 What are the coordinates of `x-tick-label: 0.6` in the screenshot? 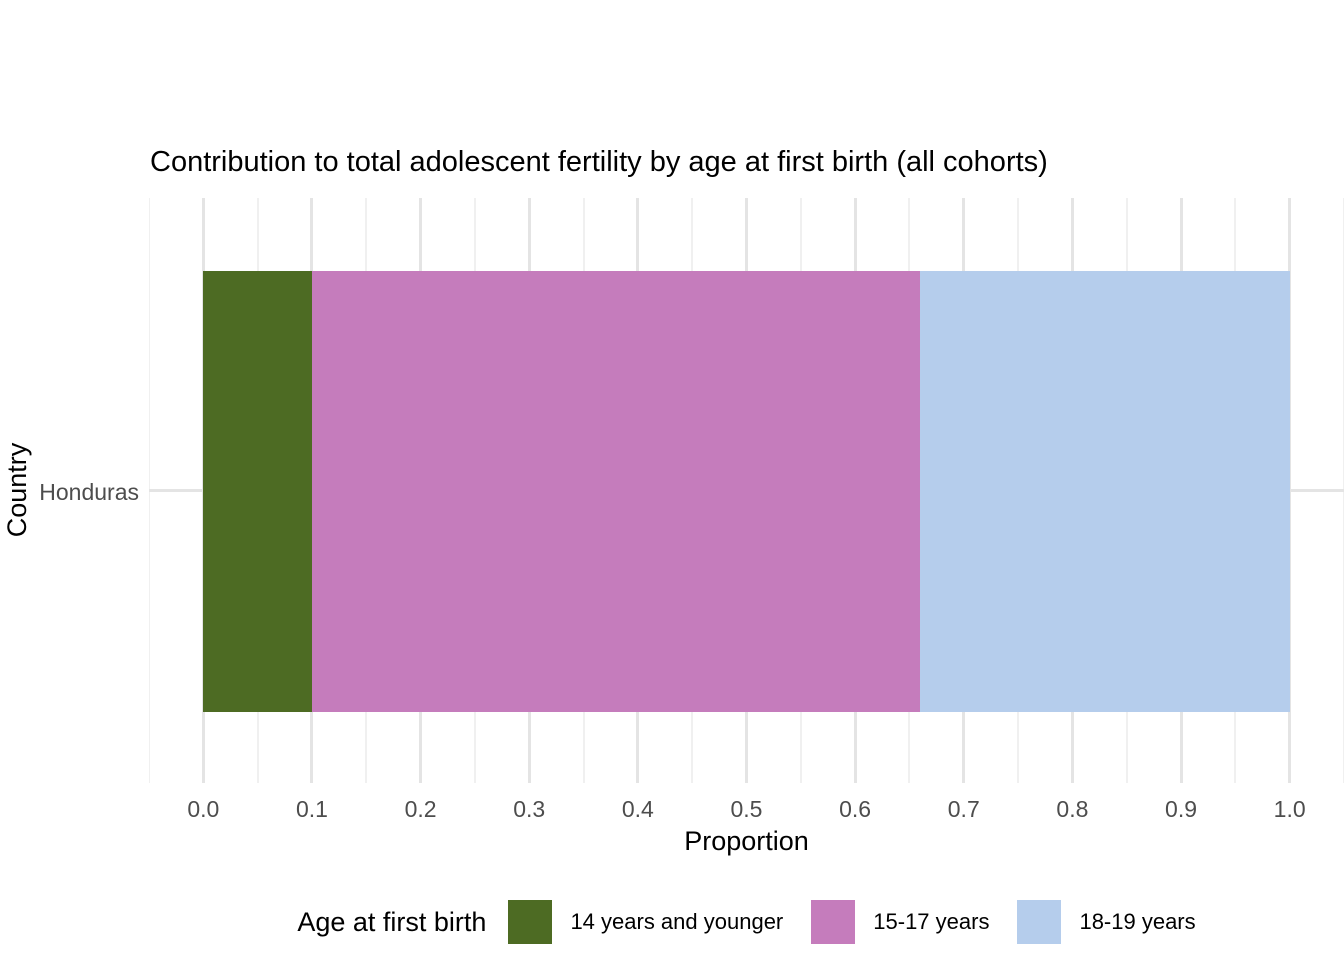 It's located at (855, 809).